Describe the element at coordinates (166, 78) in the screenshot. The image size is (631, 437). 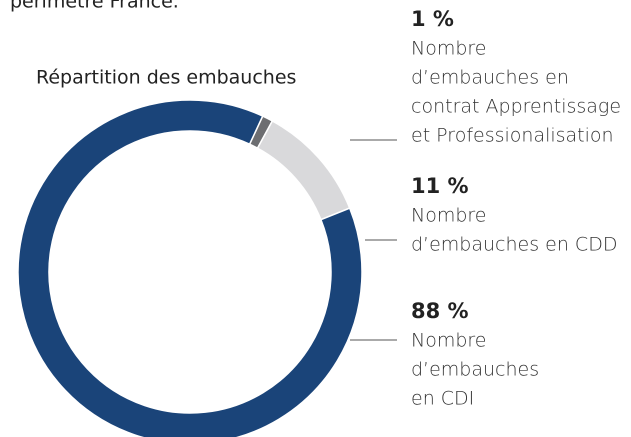
I see `chart-title: Répartition des embauches` at that location.